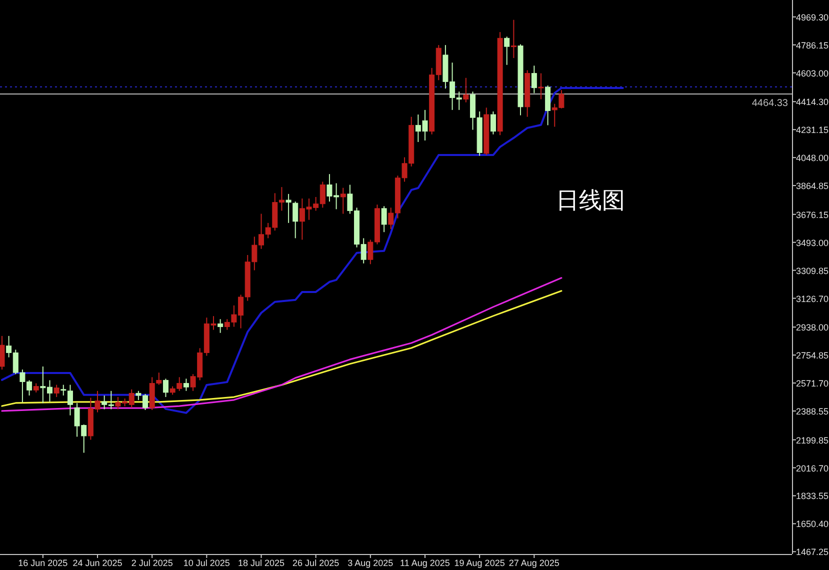  What do you see at coordinates (97, 563) in the screenshot?
I see `x-tick-label: 24 Jun 2025` at bounding box center [97, 563].